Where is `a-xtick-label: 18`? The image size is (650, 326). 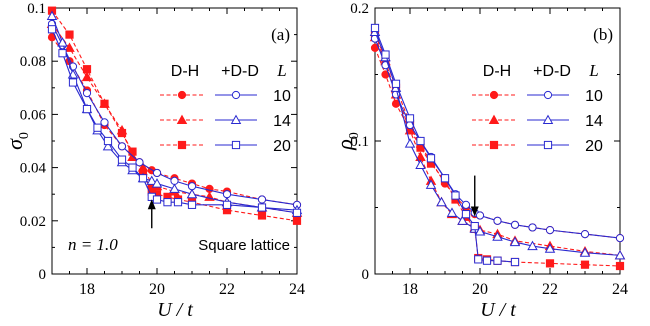
a-xtick-label: 18 is located at coordinates (87, 289).